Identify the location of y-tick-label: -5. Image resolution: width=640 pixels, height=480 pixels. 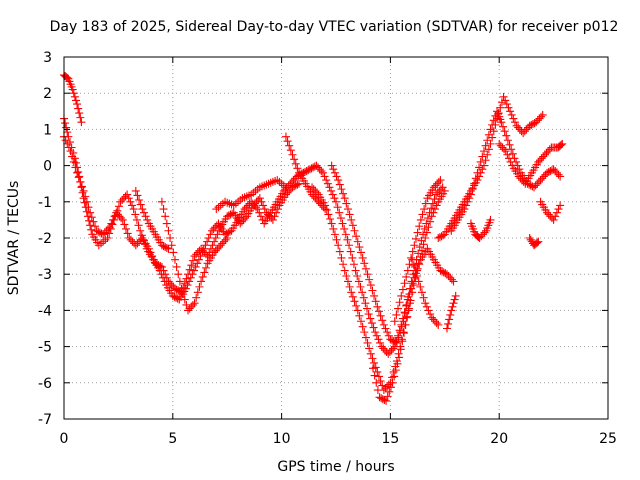
(45, 348).